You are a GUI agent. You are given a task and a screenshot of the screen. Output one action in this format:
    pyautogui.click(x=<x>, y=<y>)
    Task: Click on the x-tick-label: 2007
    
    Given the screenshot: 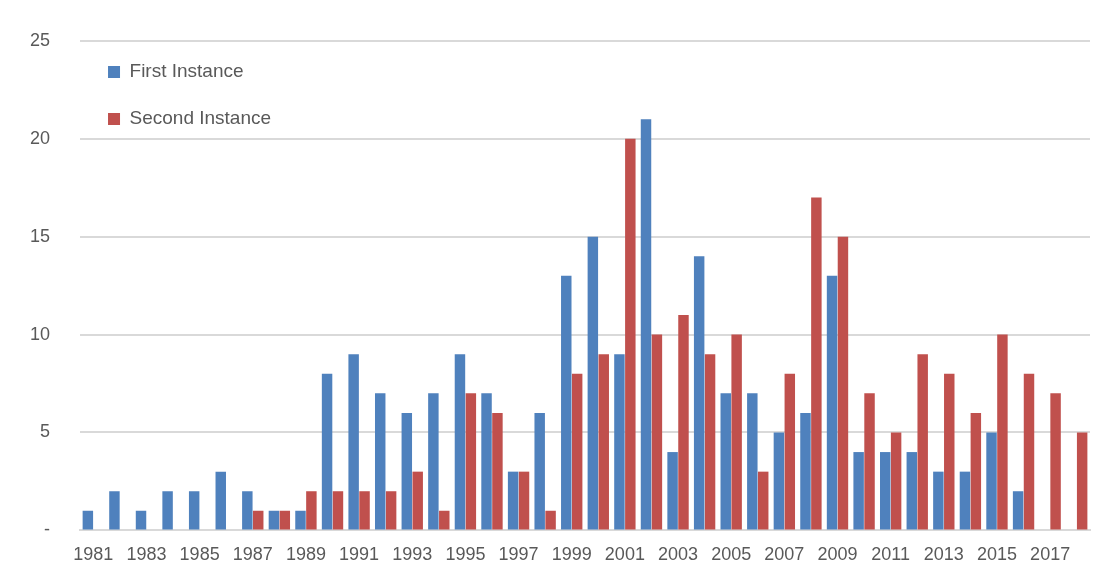 What is the action you would take?
    pyautogui.click(x=784, y=554)
    